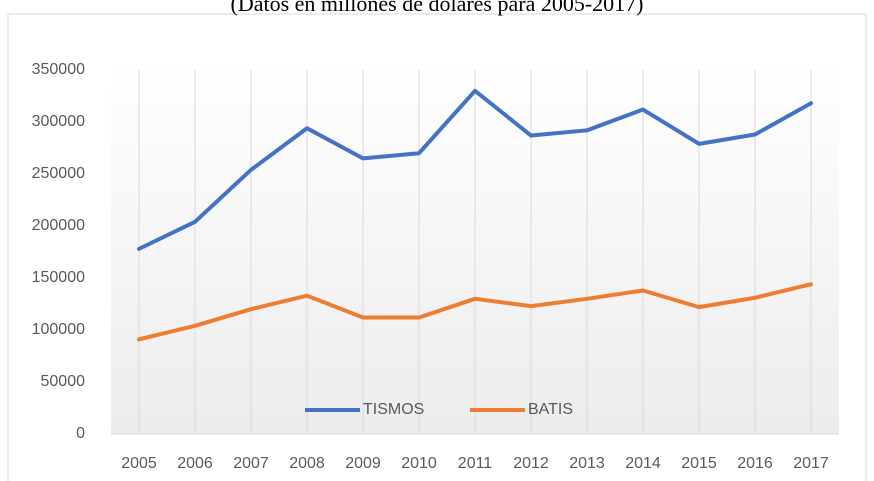 This screenshot has height=481, width=874. Describe the element at coordinates (58, 69) in the screenshot. I see `y-tick-label: 350000` at that location.